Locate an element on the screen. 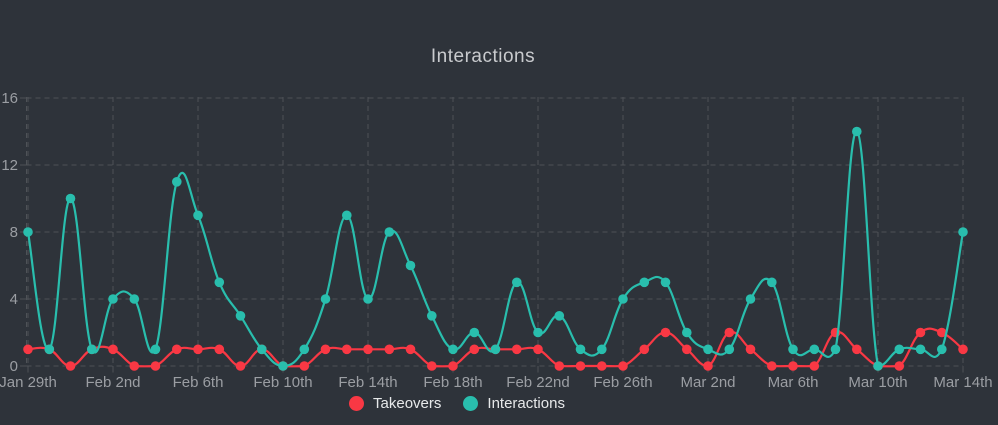  x-tick-label: Feb 22nd is located at coordinates (537, 382).